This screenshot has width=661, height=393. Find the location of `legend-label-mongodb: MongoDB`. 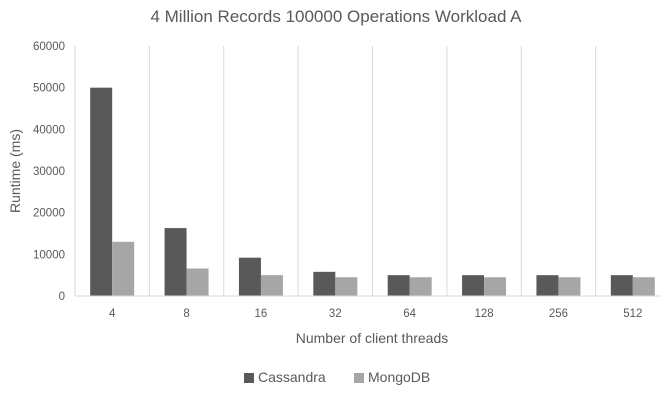

legend-label-mongodb: MongoDB is located at coordinates (399, 377).